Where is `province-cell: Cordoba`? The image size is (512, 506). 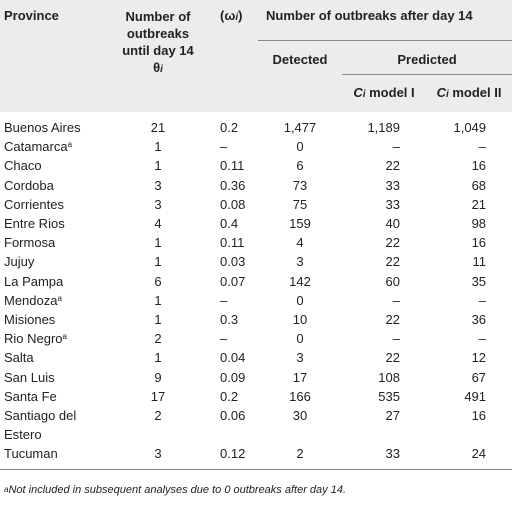
province-cell: Cordoba is located at coordinates (29, 185).